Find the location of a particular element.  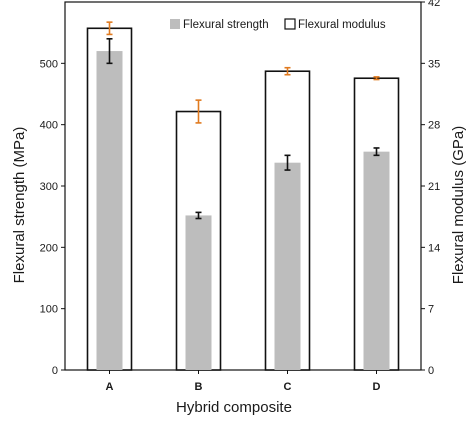

y2-tick-label: 28 is located at coordinates (434, 126).